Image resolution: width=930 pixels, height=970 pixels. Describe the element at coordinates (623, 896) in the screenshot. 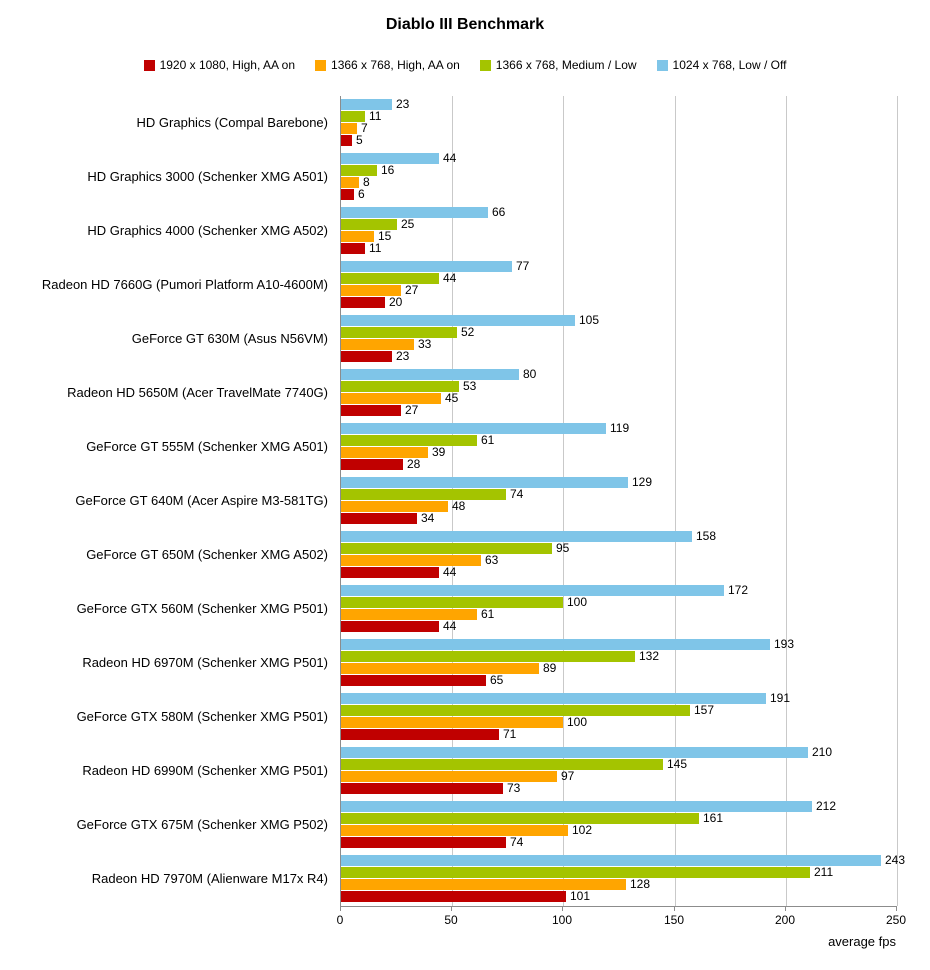

I see `bar-row: 101` at that location.